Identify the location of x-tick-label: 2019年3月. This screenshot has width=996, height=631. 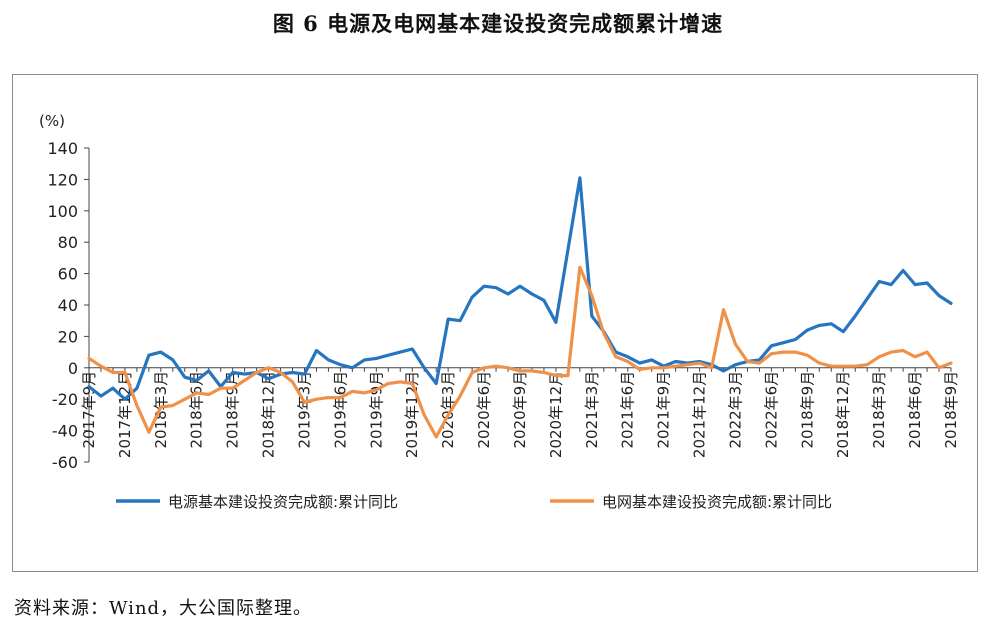
(305, 410).